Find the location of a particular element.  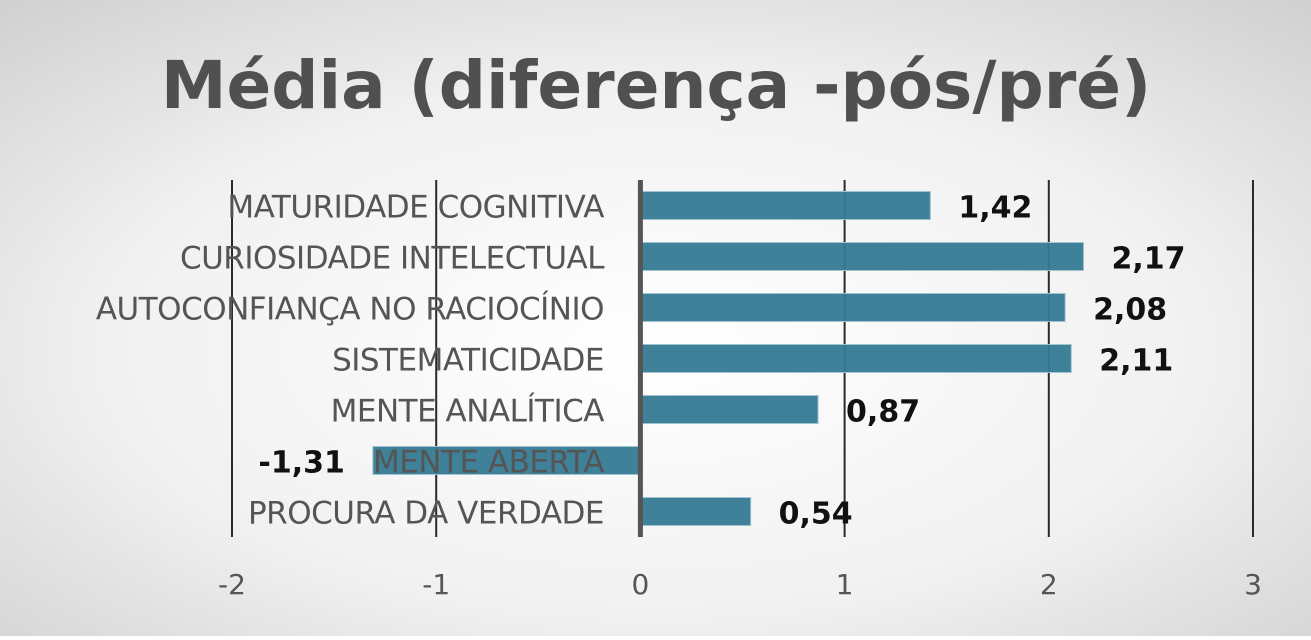

category-label: CURIOSIDADE INTELECTUAL is located at coordinates (392, 259).